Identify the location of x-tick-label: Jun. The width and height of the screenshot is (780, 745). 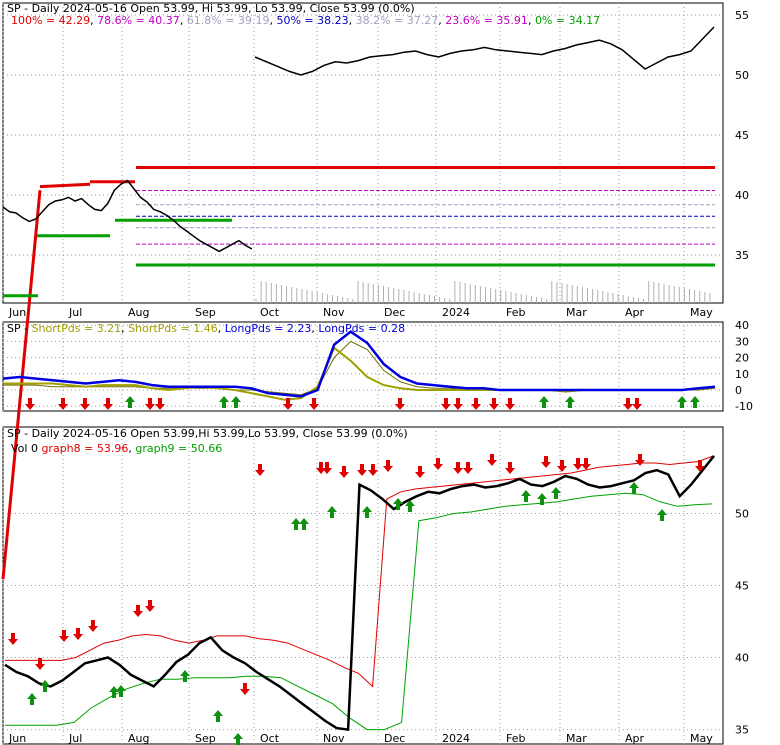
(17, 738).